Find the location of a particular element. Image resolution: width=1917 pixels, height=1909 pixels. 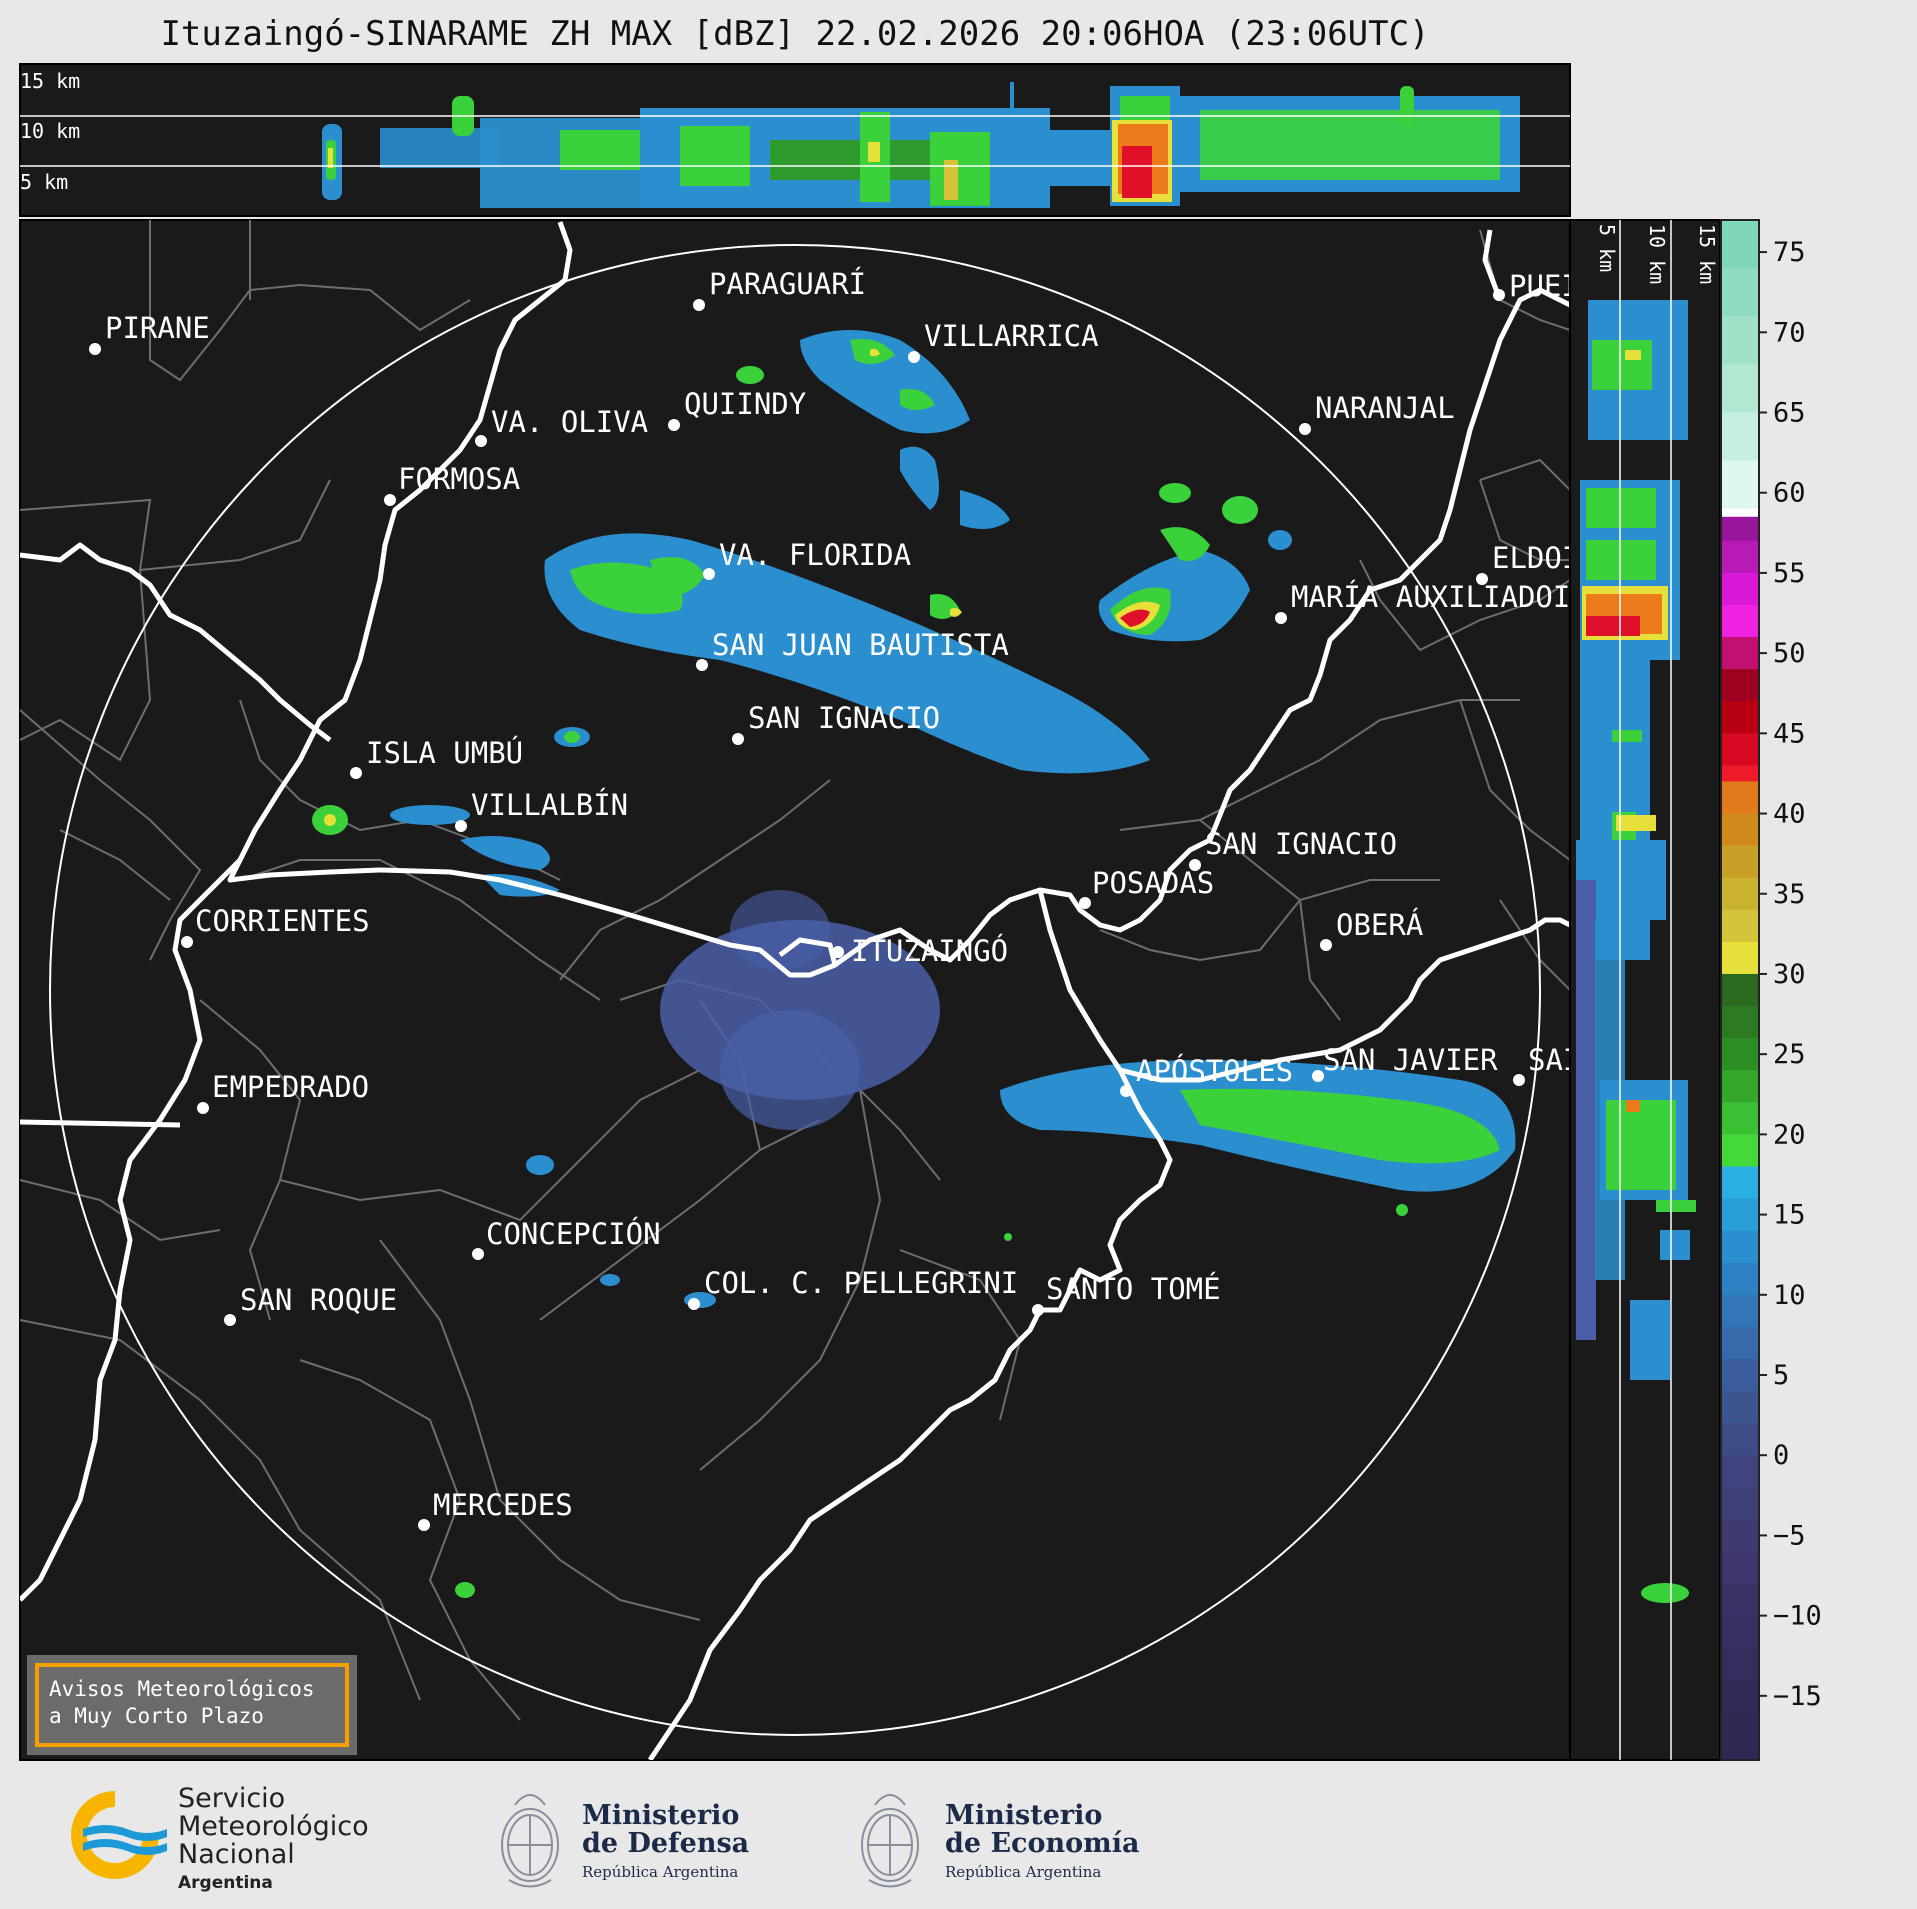

city-apostoles: APÓSTOLES is located at coordinates (1214, 1071).